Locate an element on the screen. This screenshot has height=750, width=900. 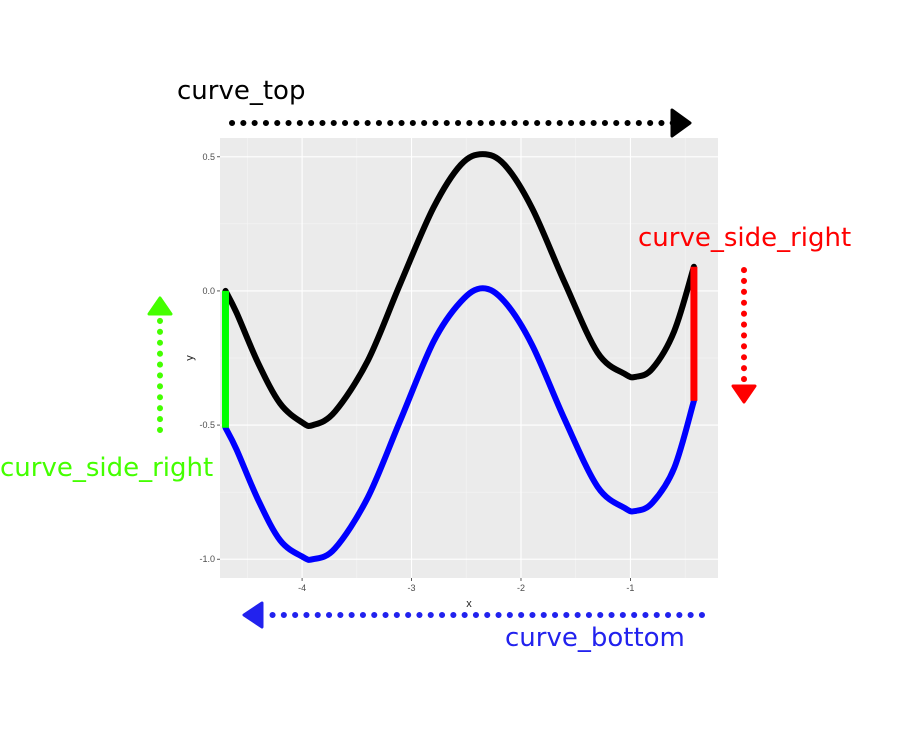
y-tick-label: 0.0 is located at coordinates (208, 291).